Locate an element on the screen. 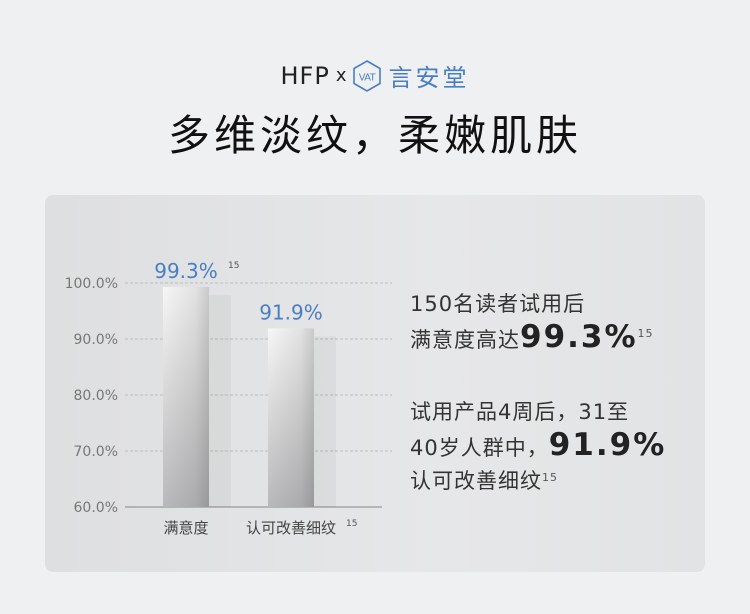 The image size is (750, 614). y-tick-label: 90.0% is located at coordinates (96, 340).